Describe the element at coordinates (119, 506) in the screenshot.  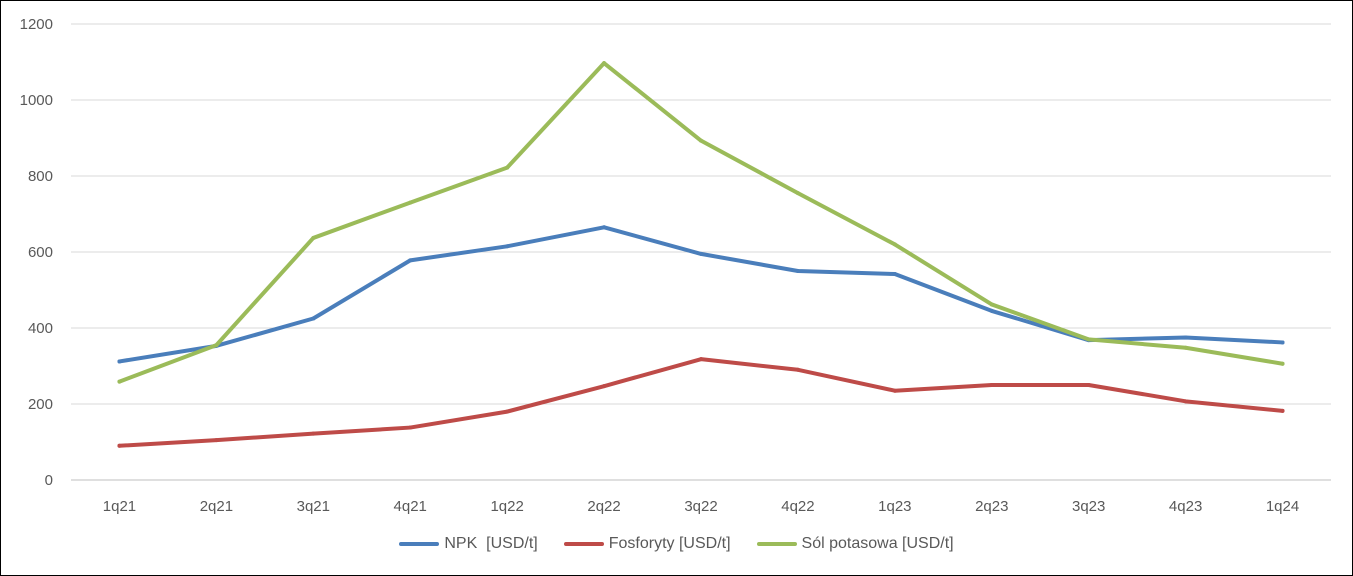
I see `x-tick-label: 1q21` at that location.